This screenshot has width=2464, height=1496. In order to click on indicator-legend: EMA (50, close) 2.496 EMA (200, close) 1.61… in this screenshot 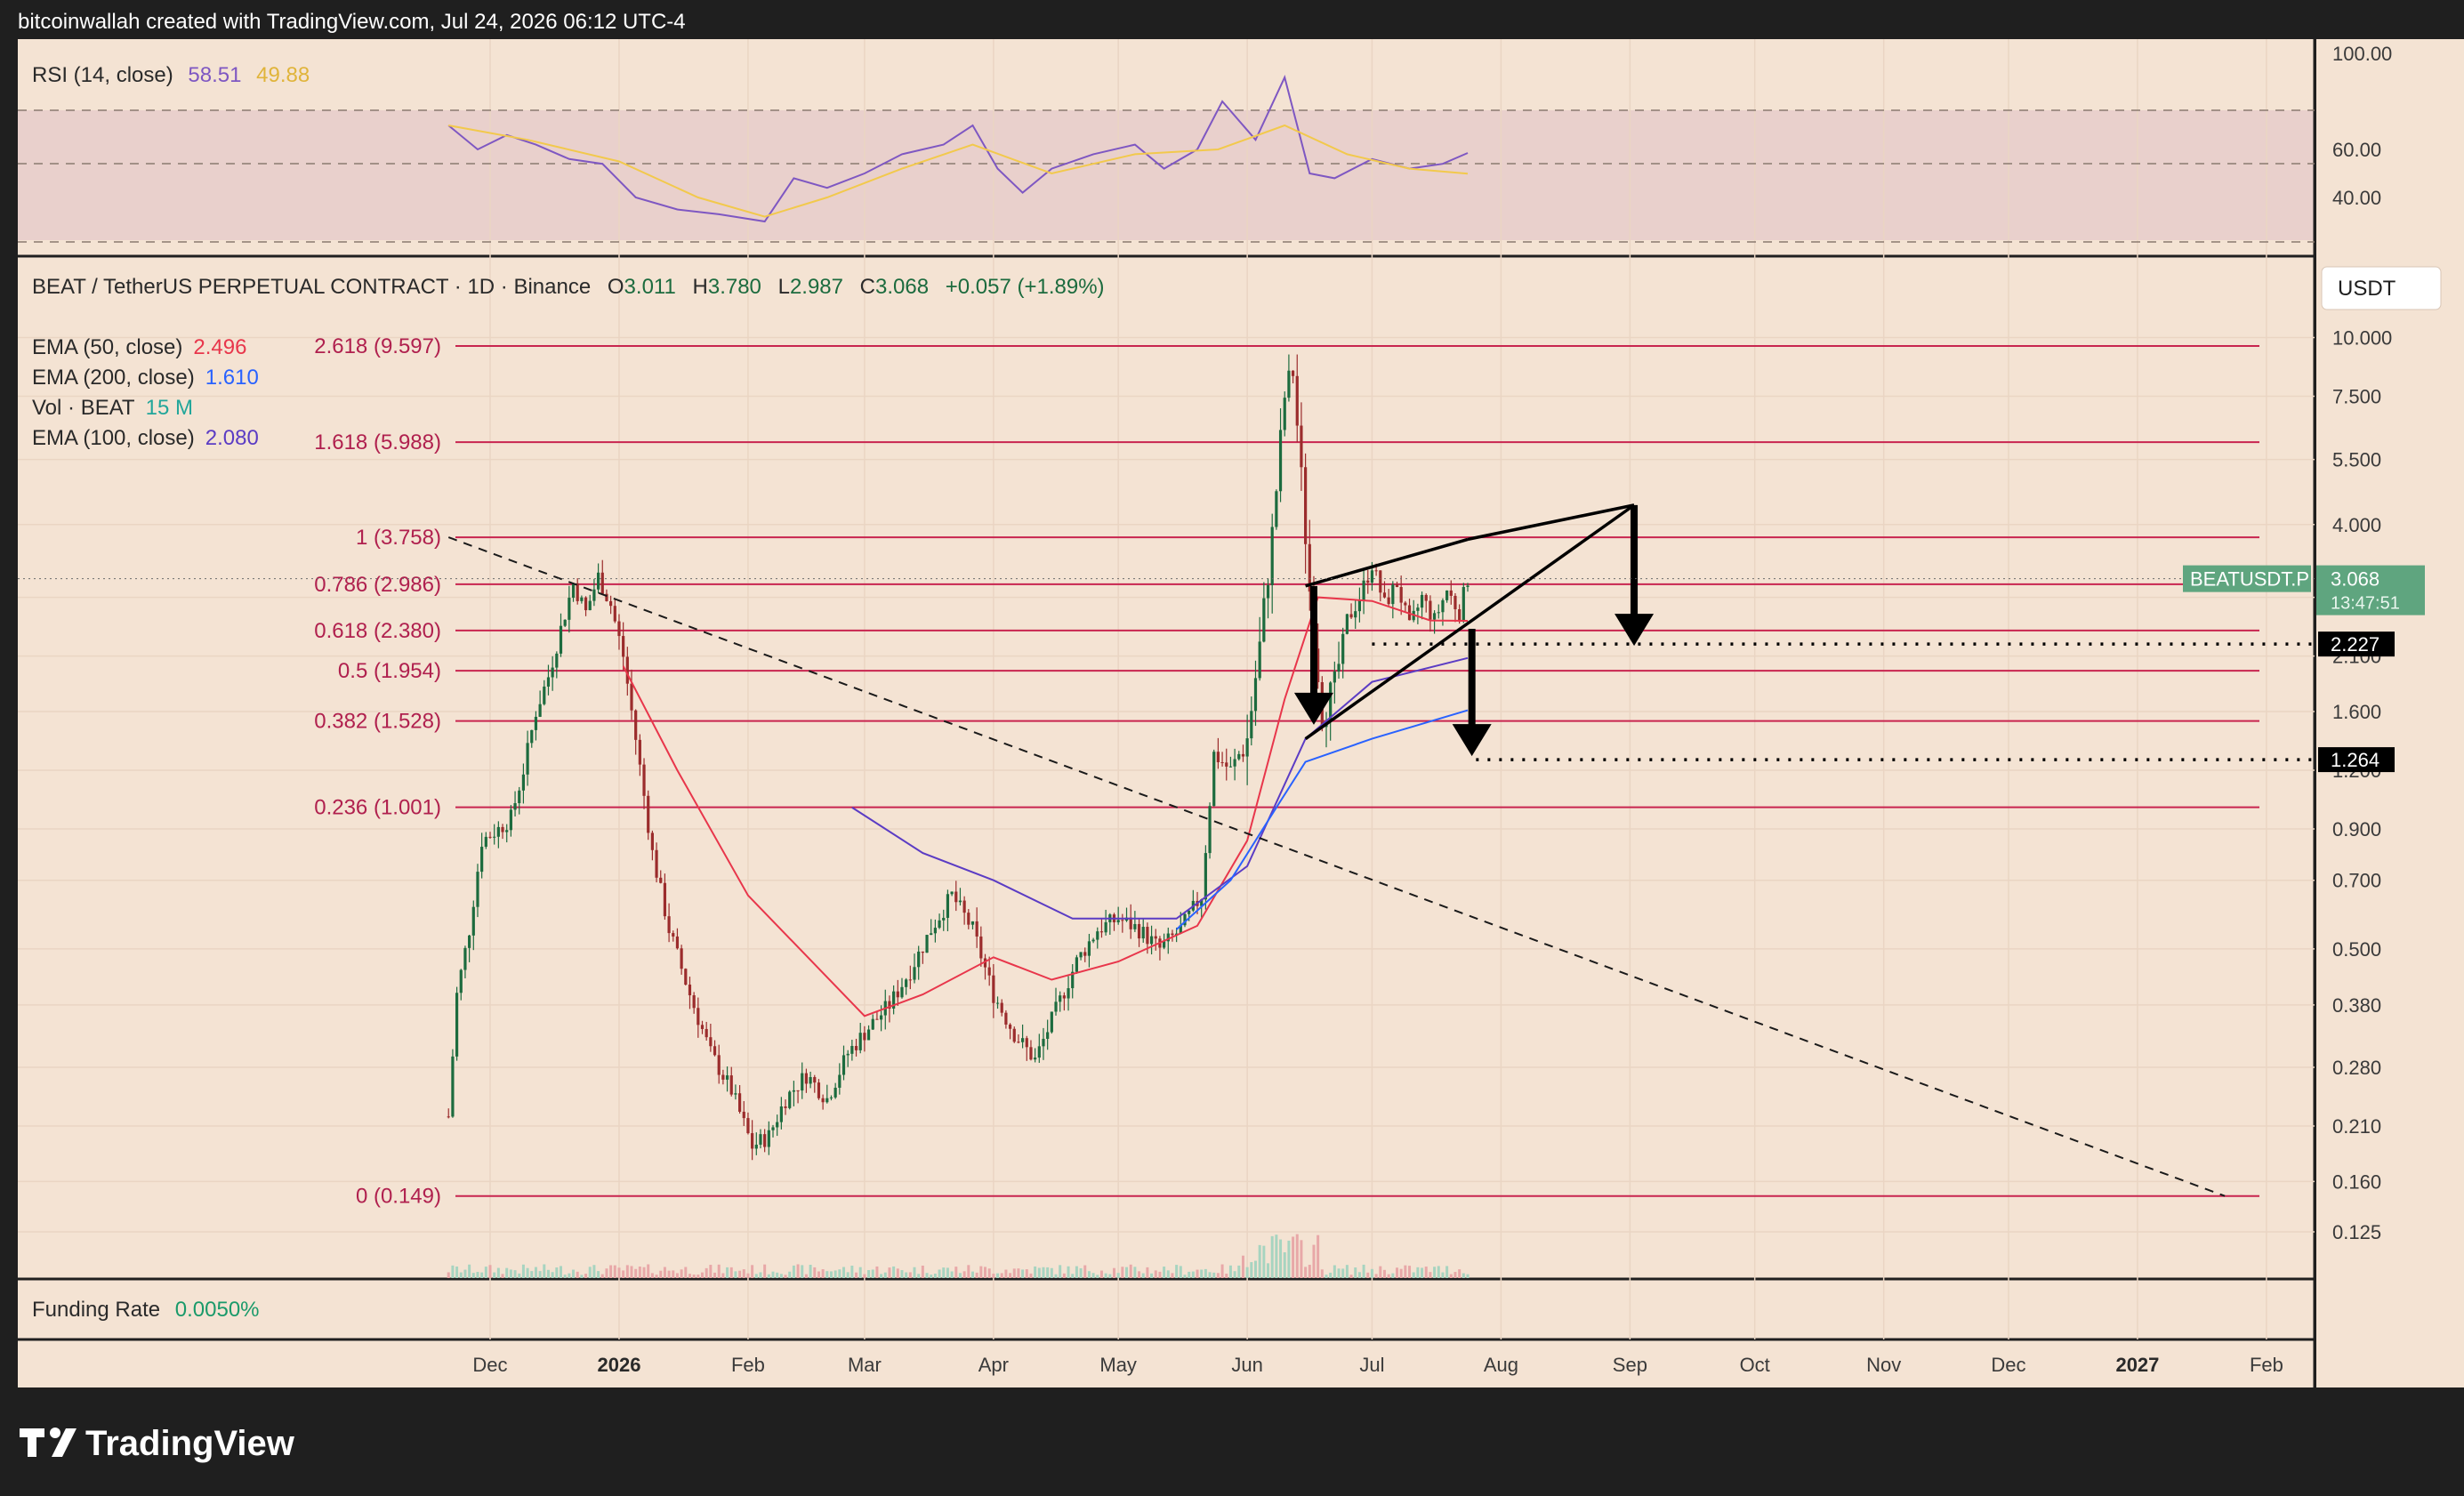, I will do `click(146, 392)`.